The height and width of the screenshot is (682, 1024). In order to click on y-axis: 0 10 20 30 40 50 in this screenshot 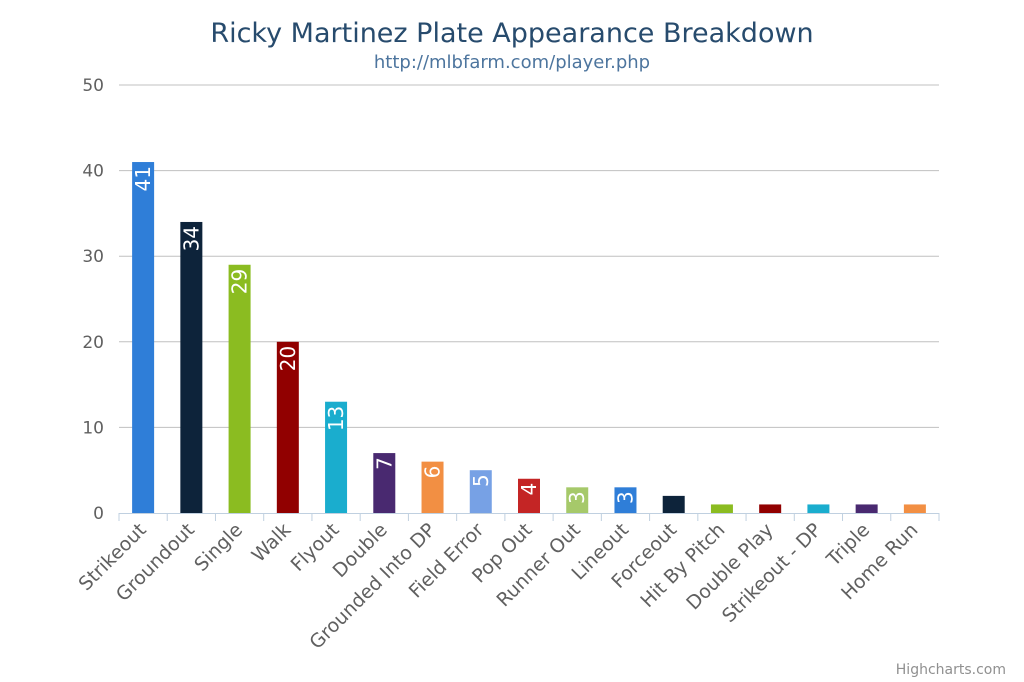, I will do `click(93, 300)`.